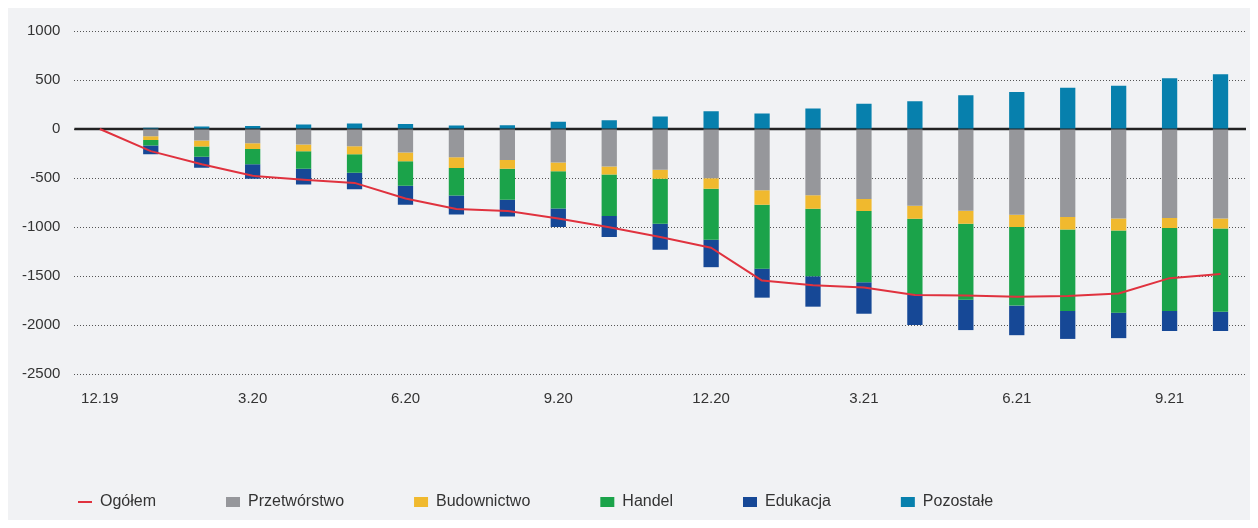 The height and width of the screenshot is (528, 1258). What do you see at coordinates (56, 128) in the screenshot?
I see `y-tick-label: 0` at bounding box center [56, 128].